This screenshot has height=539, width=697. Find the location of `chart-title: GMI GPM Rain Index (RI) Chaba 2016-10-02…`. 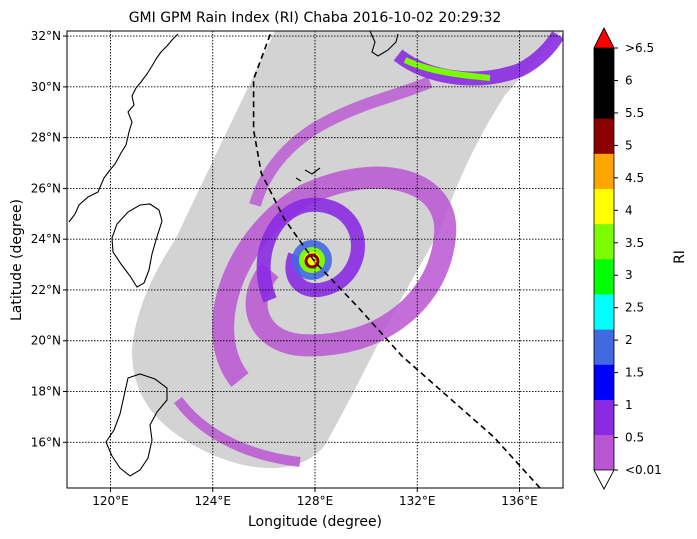

chart-title: GMI GPM Rain Index (RI) Chaba 2016-10-02… is located at coordinates (315, 18).